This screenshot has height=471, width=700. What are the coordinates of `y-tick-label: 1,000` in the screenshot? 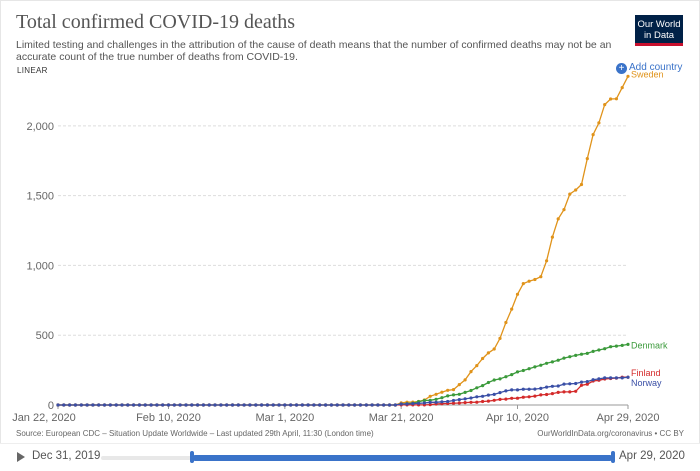 It's located at (40, 266).